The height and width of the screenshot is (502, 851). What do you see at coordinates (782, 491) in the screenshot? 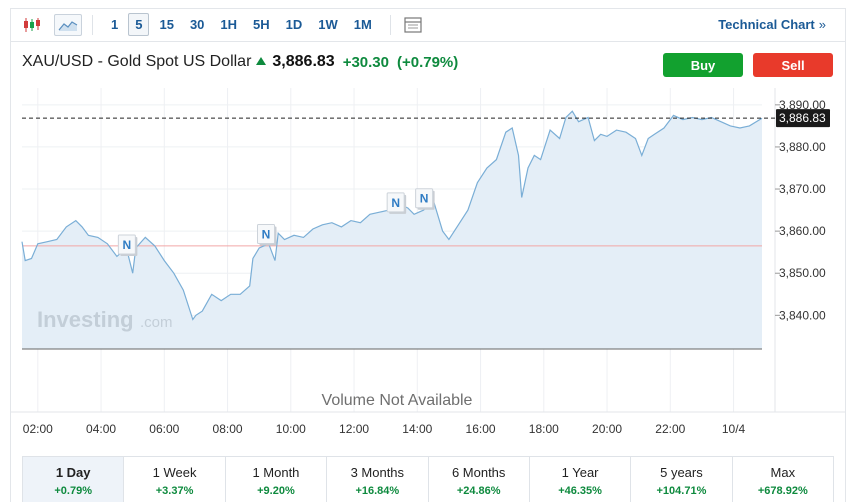
I see `period-value: +678.92%` at bounding box center [782, 491].